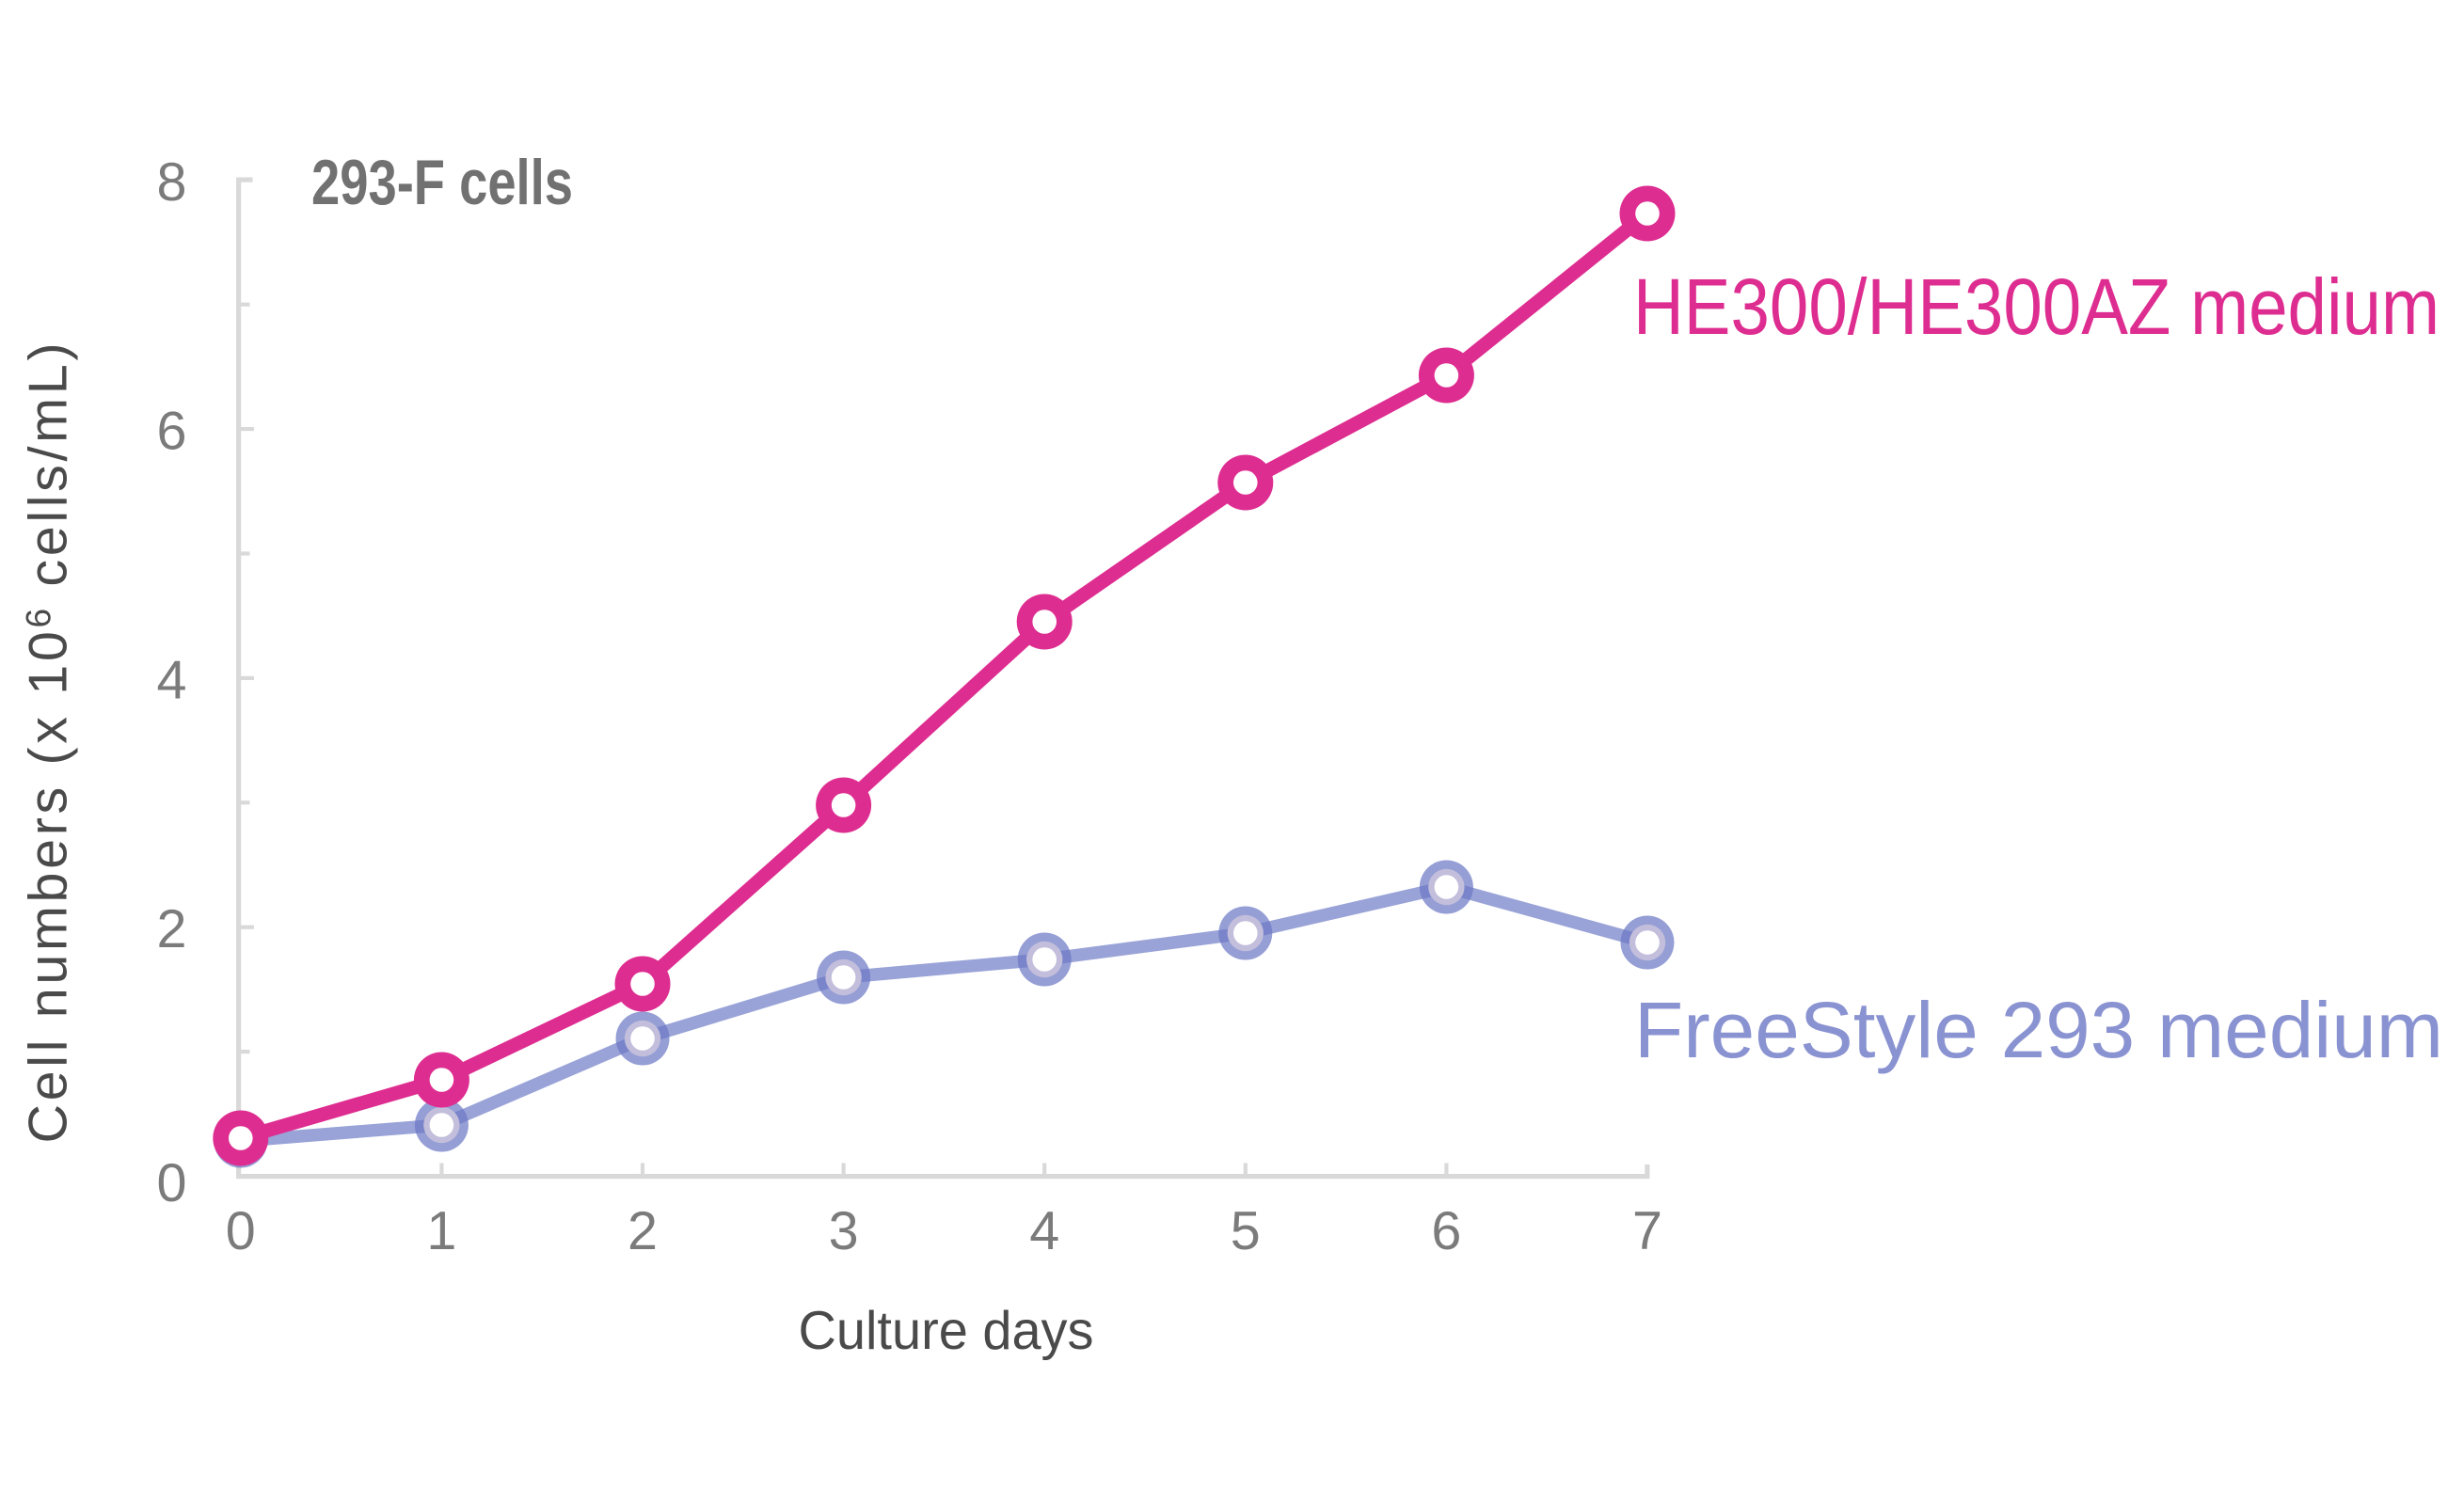 The image size is (2464, 1489). I want to click on svg-text: 5, so click(1246, 1231).